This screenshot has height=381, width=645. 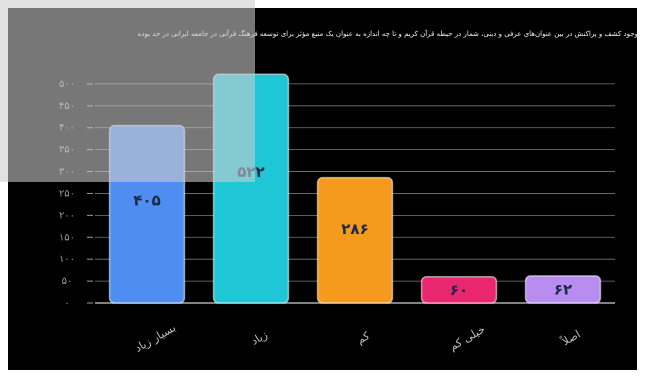 I want to click on category-label: زیاد, so click(x=259, y=338).